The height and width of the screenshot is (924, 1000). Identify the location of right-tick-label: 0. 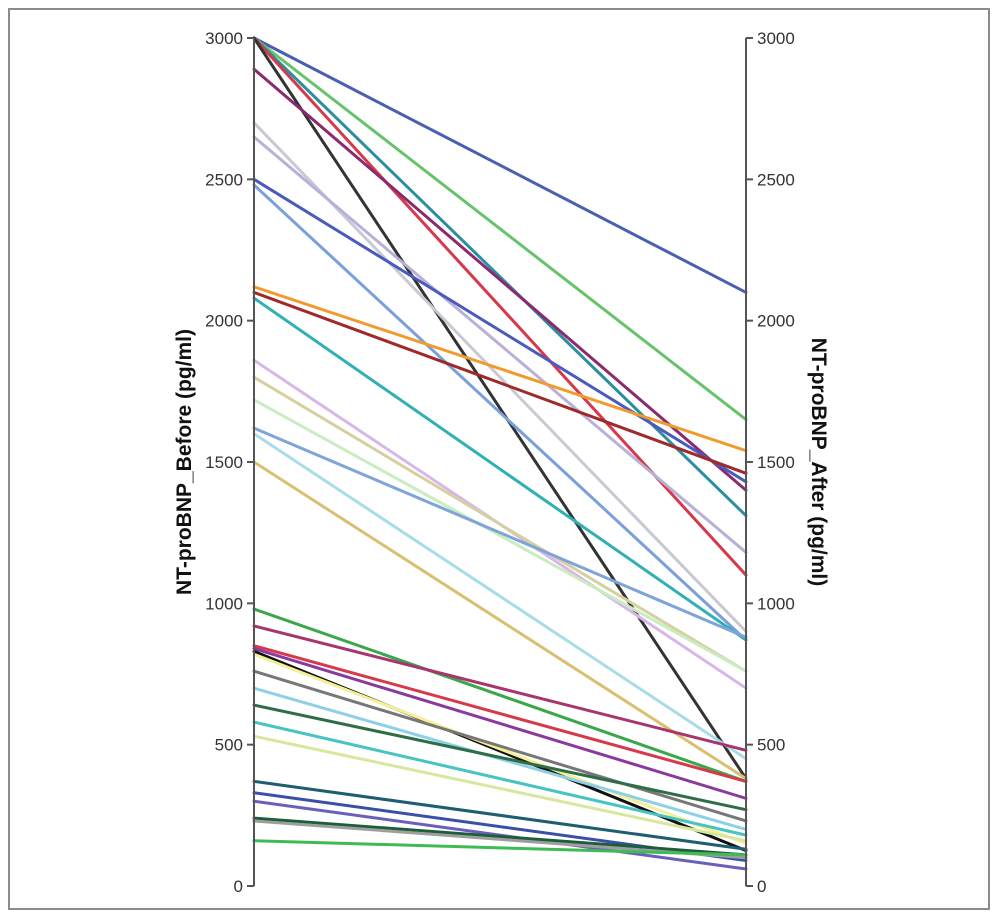
(761, 886).